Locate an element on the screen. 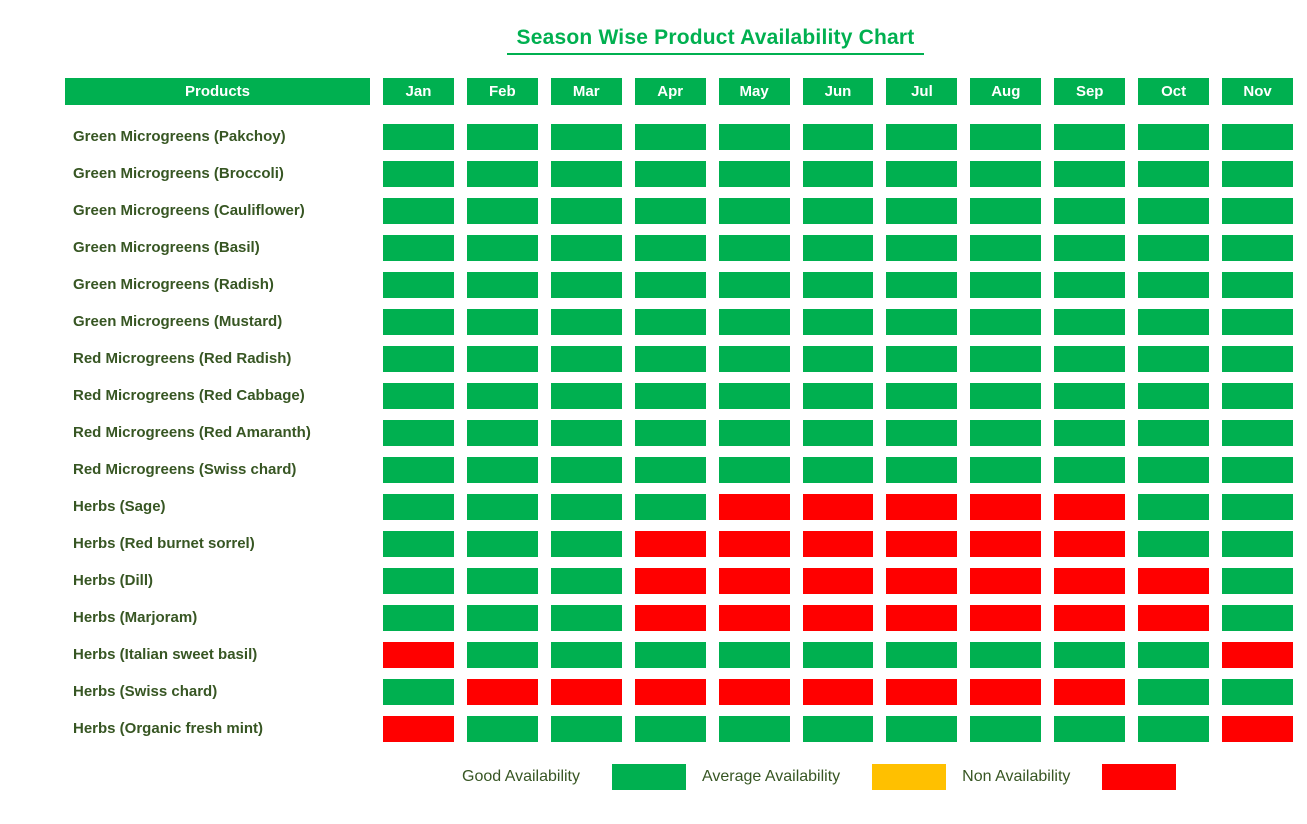 Image resolution: width=1307 pixels, height=824 pixels. product-label: Green Microgreens (Basil) is located at coordinates (166, 247).